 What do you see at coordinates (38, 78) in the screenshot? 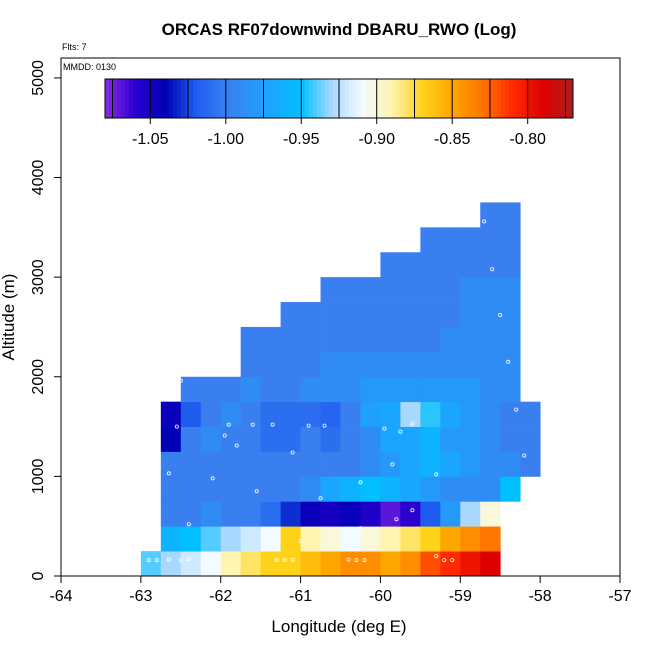
I see `y-tick-label: 5000` at bounding box center [38, 78].